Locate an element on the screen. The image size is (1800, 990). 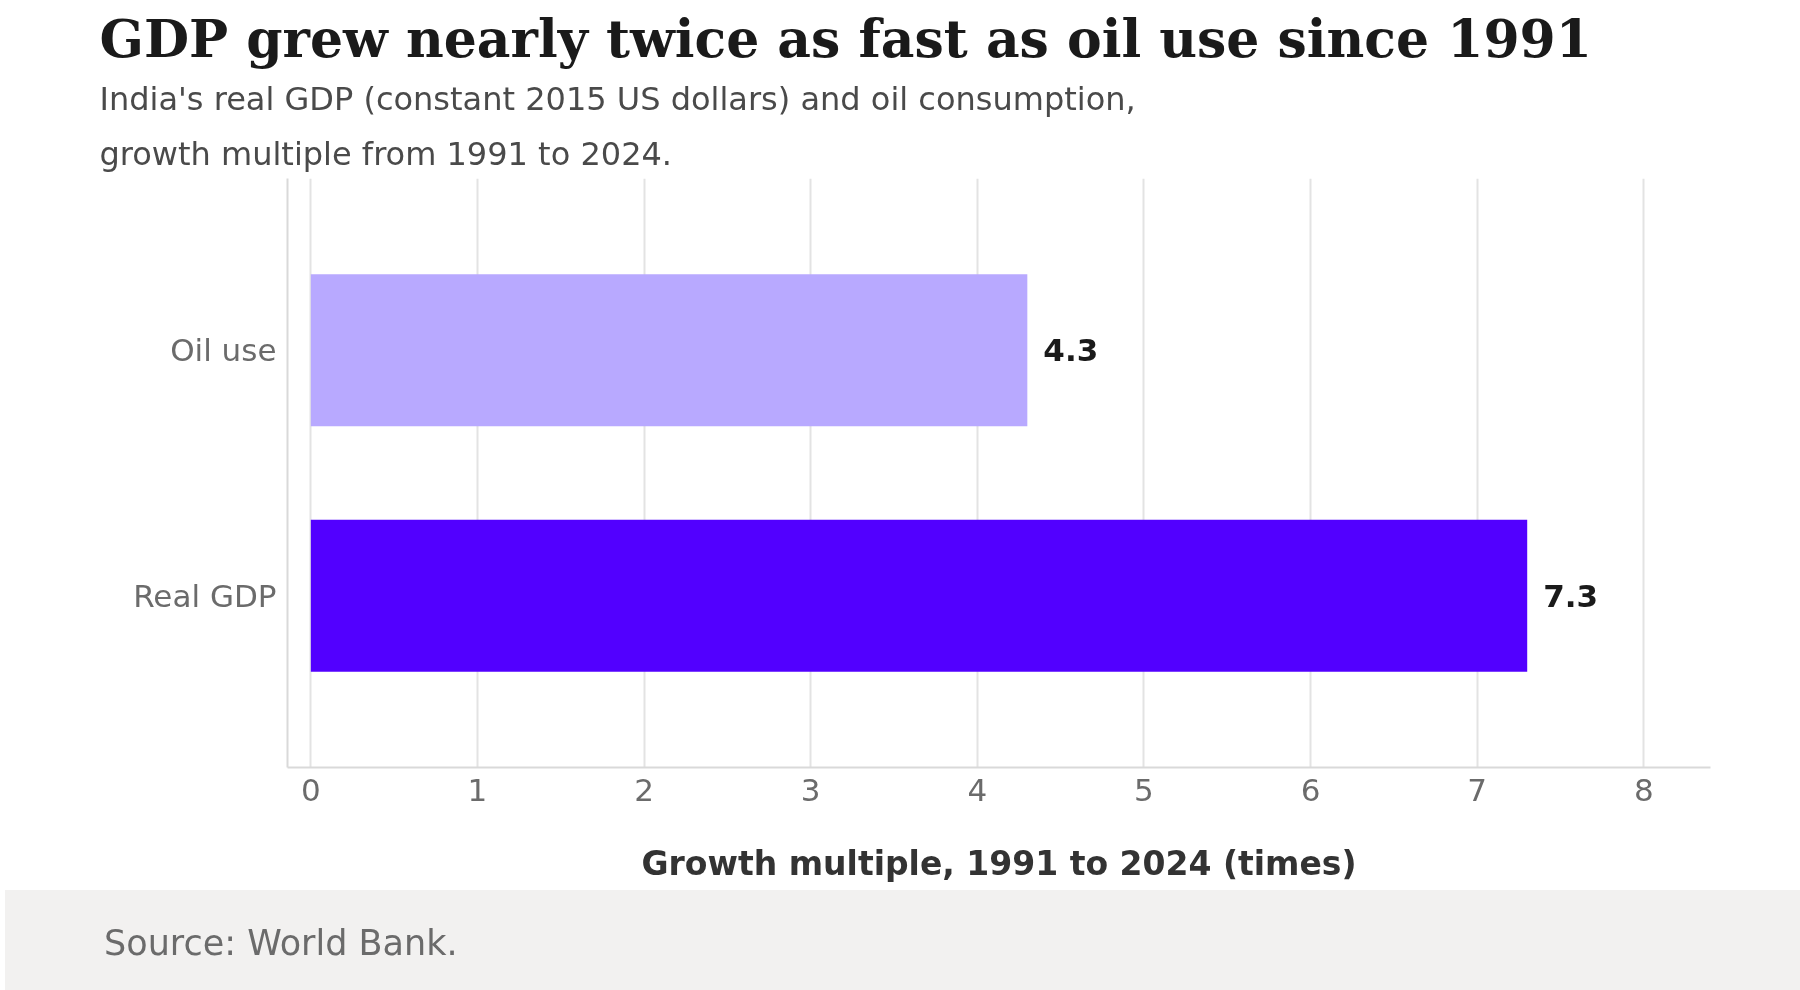
chart-title: GDP grew nearly twice as fast as oil use since 1991 is located at coordinates (845, 38).